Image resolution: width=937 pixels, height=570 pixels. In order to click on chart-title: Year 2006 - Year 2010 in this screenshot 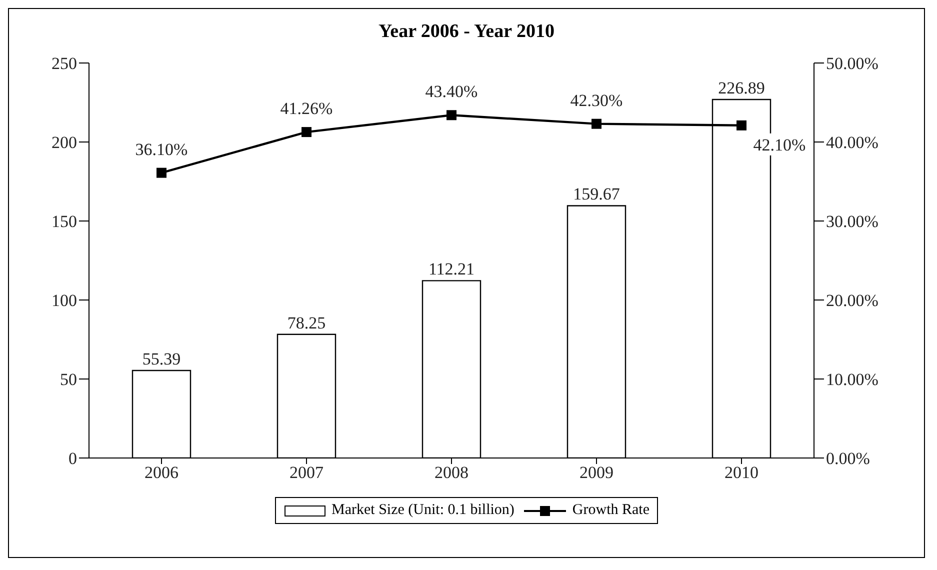, I will do `click(467, 32)`.